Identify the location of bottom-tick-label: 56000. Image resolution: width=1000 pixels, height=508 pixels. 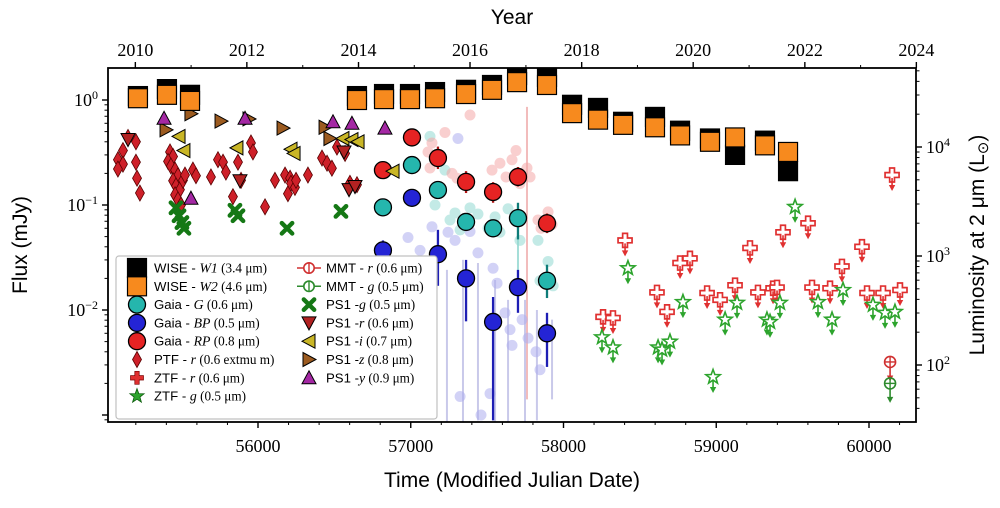
(258, 446).